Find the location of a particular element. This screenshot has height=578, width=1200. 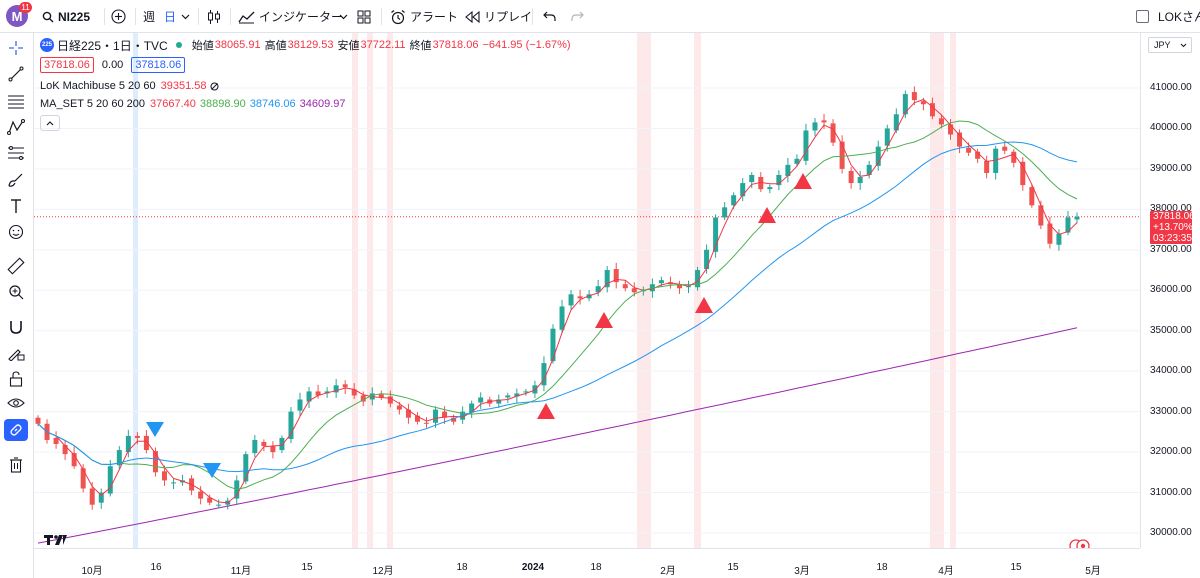

legend-collapse-button is located at coordinates (50, 123).